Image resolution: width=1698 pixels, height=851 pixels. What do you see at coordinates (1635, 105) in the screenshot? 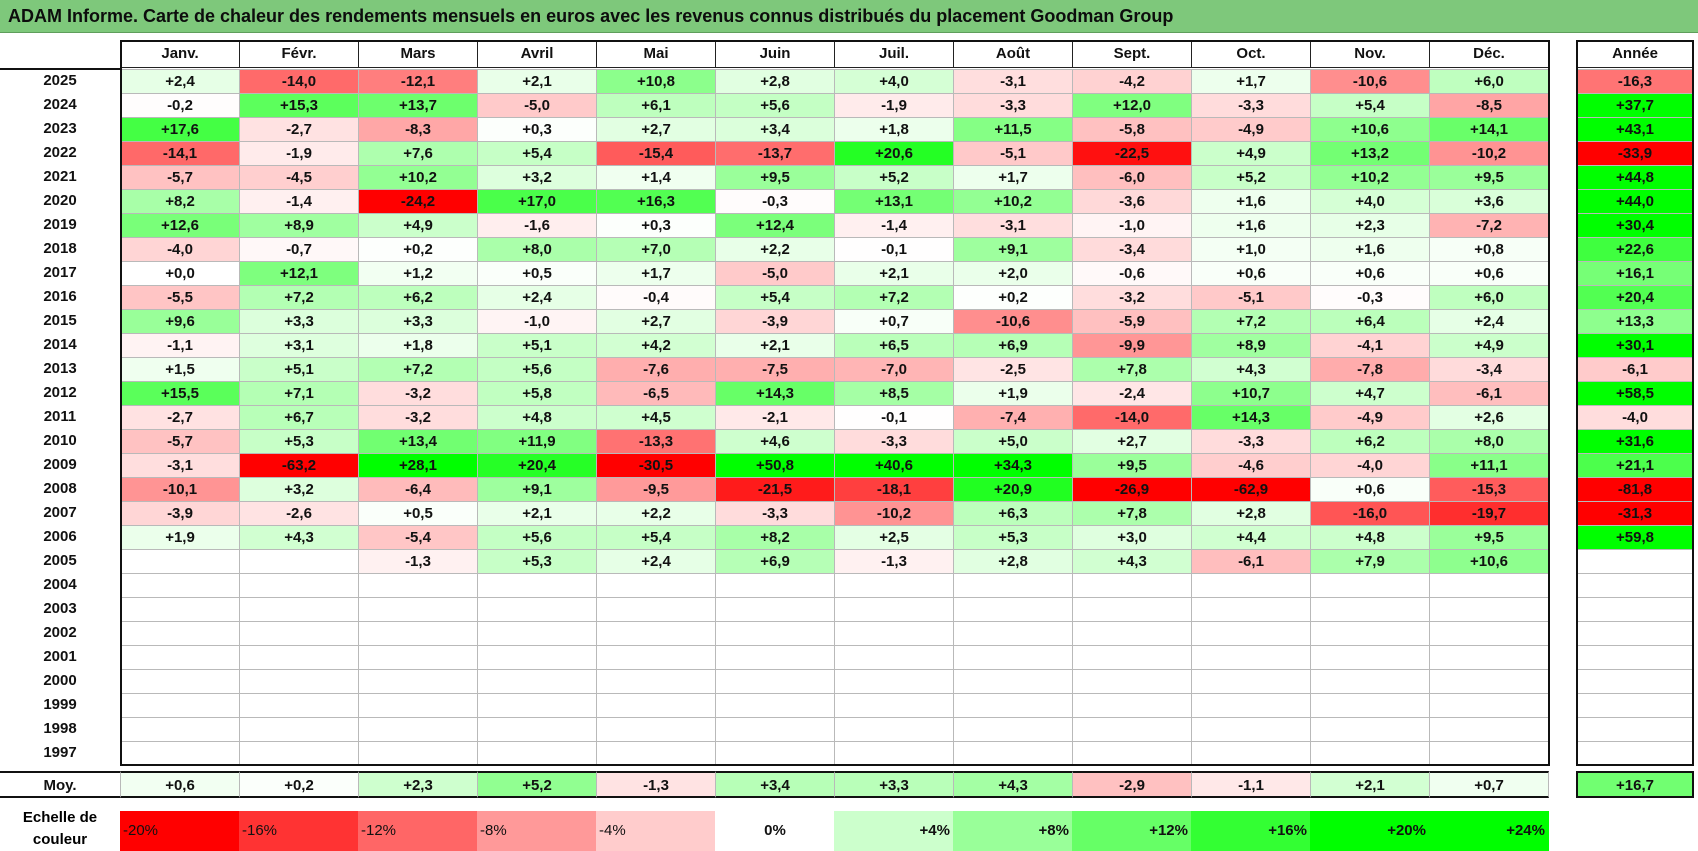
I see `annual-cell: +37,7` at bounding box center [1635, 105].